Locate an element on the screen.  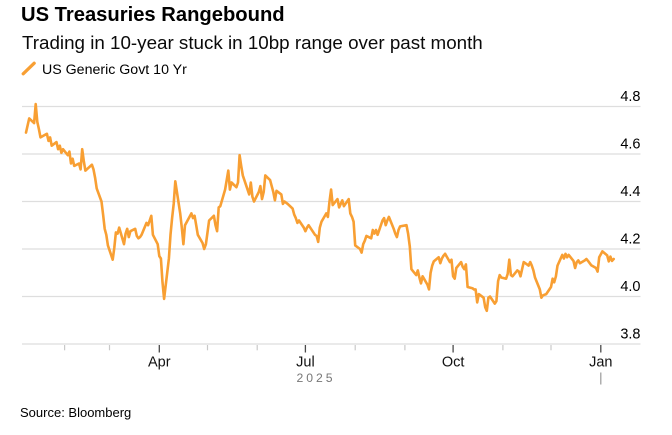
svg-text: 3.8 is located at coordinates (630, 335).